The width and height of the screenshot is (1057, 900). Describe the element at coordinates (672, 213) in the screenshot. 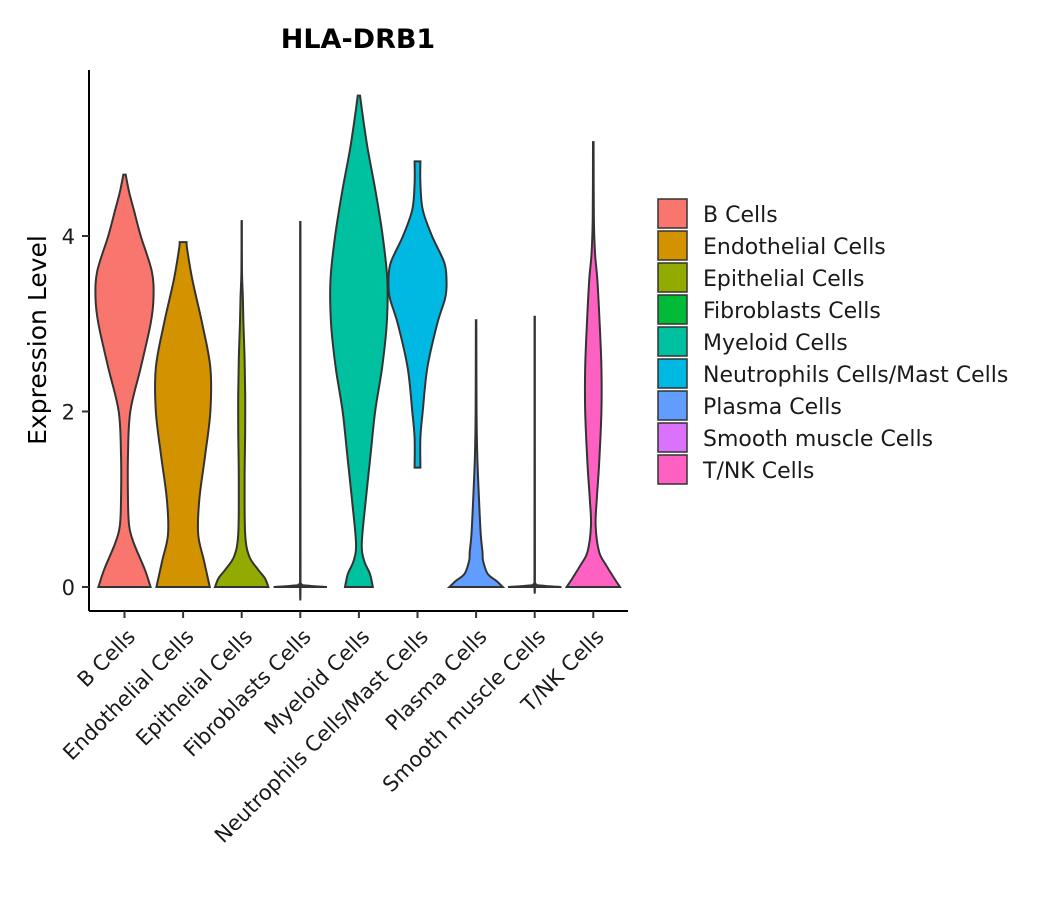

I see `legend-key-b-cells` at that location.